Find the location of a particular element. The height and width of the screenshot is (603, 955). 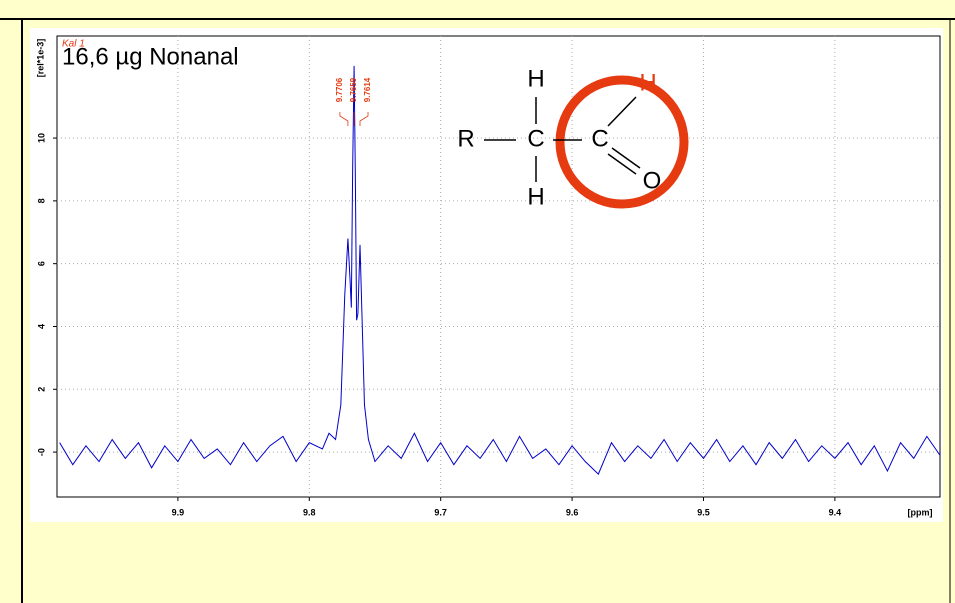

peak-label: 9.7659 is located at coordinates (353, 89).